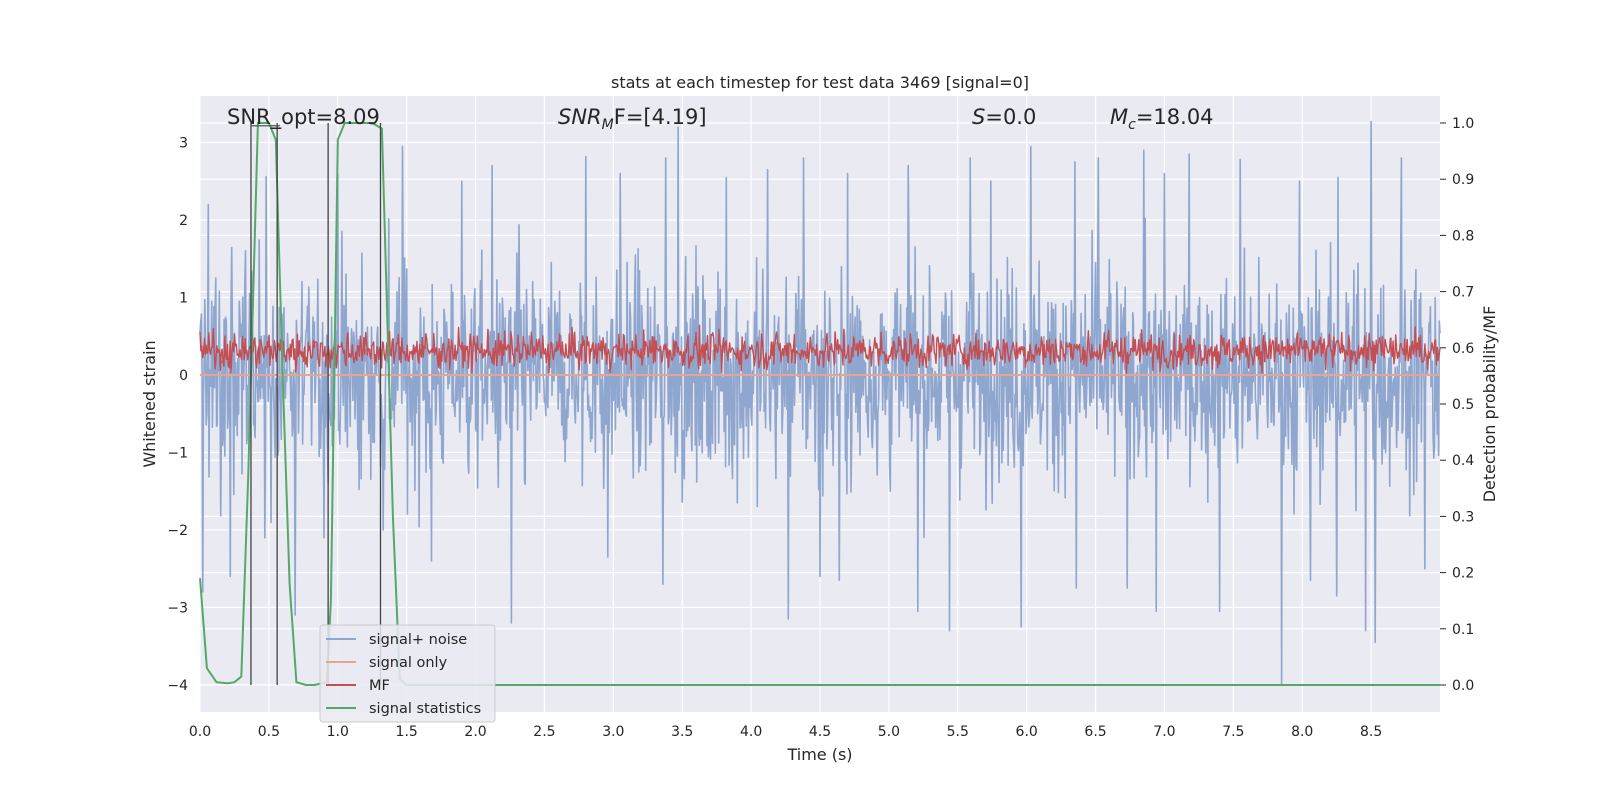 The width and height of the screenshot is (1600, 804). I want to click on x-tick-label: 7.5, so click(1233, 732).